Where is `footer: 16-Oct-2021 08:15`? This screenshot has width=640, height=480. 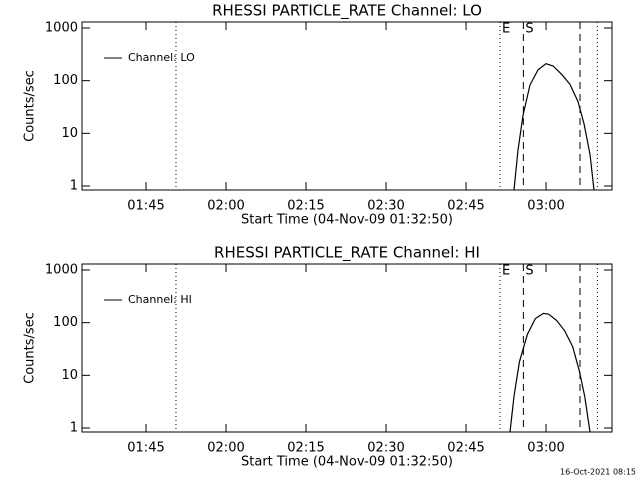
footer: 16-Oct-2021 08:15 is located at coordinates (598, 472).